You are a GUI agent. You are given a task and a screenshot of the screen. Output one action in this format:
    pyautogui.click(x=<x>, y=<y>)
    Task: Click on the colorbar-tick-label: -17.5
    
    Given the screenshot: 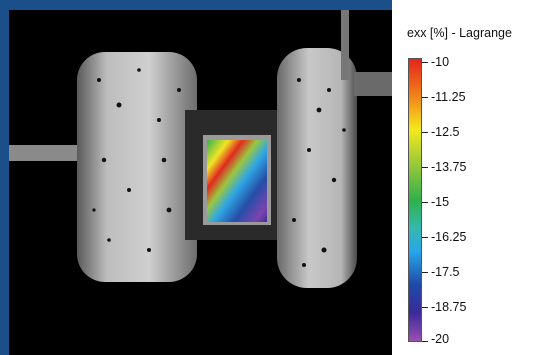 What is the action you would take?
    pyautogui.click(x=445, y=272)
    